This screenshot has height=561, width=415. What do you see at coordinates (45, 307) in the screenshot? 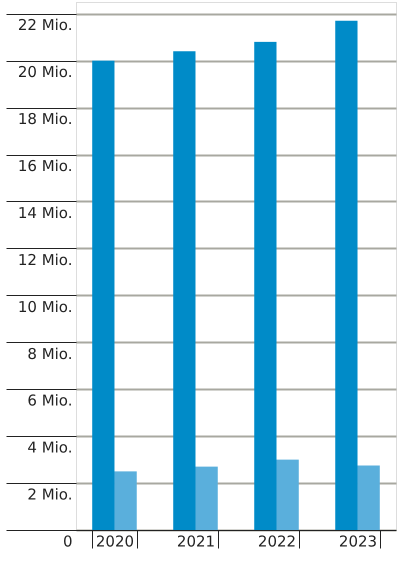
I see `y-tick-label: 10 Mio.` at bounding box center [45, 307].